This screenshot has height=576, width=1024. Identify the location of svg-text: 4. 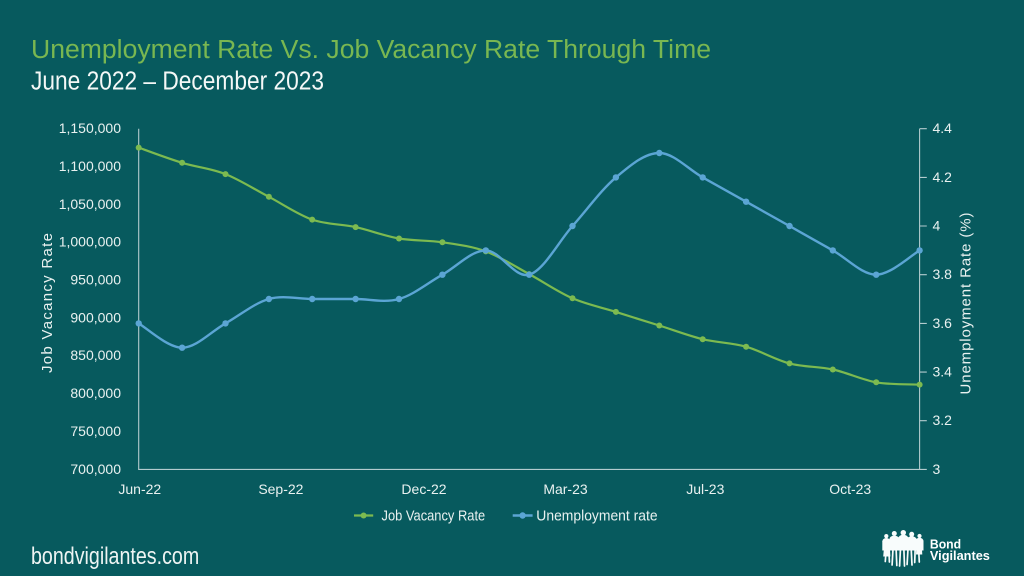
(937, 225).